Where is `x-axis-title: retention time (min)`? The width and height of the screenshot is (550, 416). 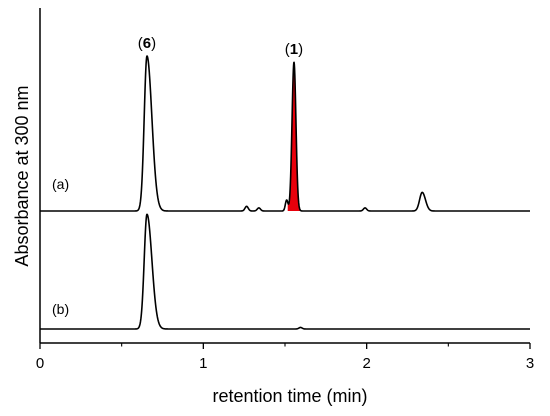 x-axis-title: retention time (min) is located at coordinates (289, 396).